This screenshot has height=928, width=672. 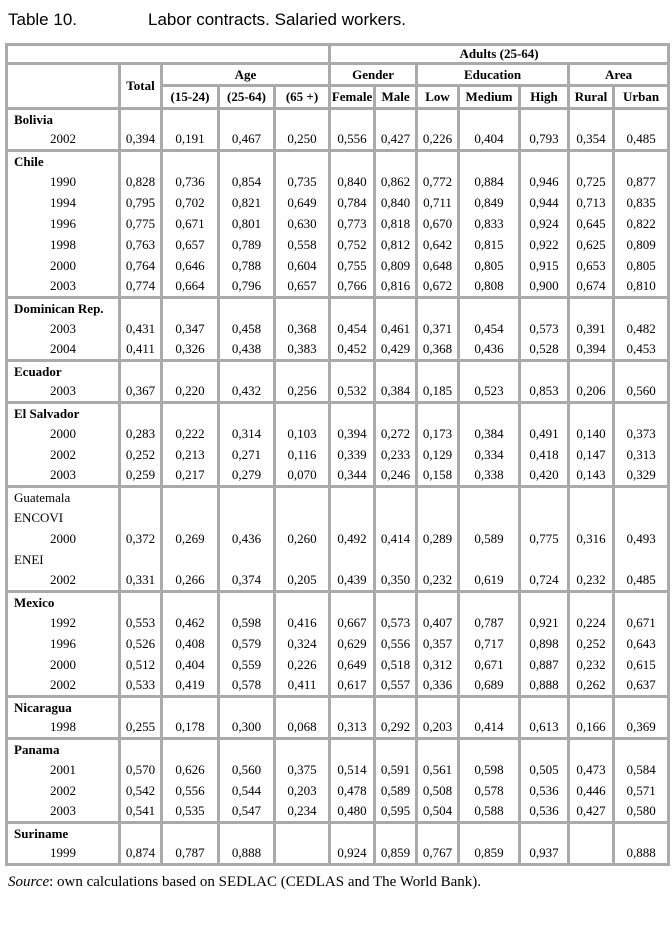 What do you see at coordinates (140, 455) in the screenshot?
I see `cell-total: 0,252` at bounding box center [140, 455].